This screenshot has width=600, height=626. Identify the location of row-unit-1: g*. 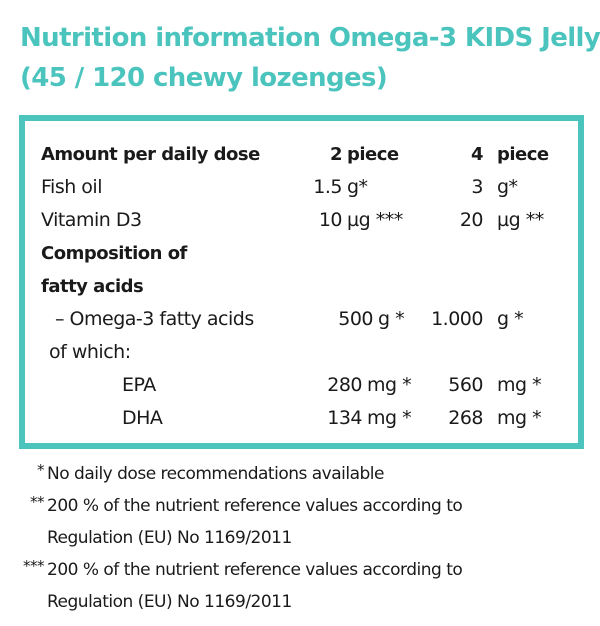
(357, 187).